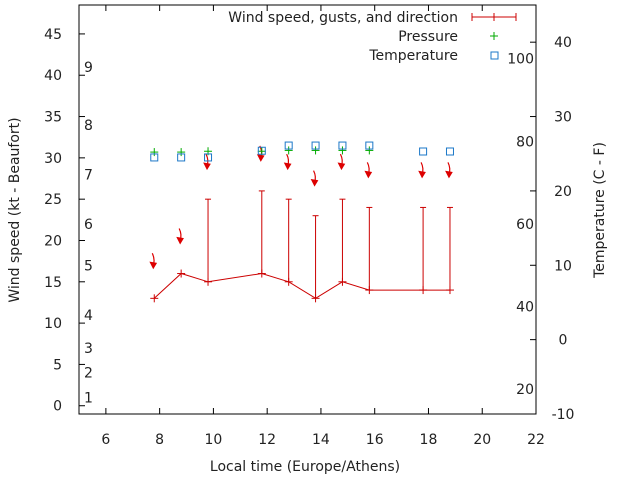 This screenshot has width=640, height=480. What do you see at coordinates (343, 18) in the screenshot?
I see `legend-label-wind: Wind speed, gusts, and direction` at bounding box center [343, 18].